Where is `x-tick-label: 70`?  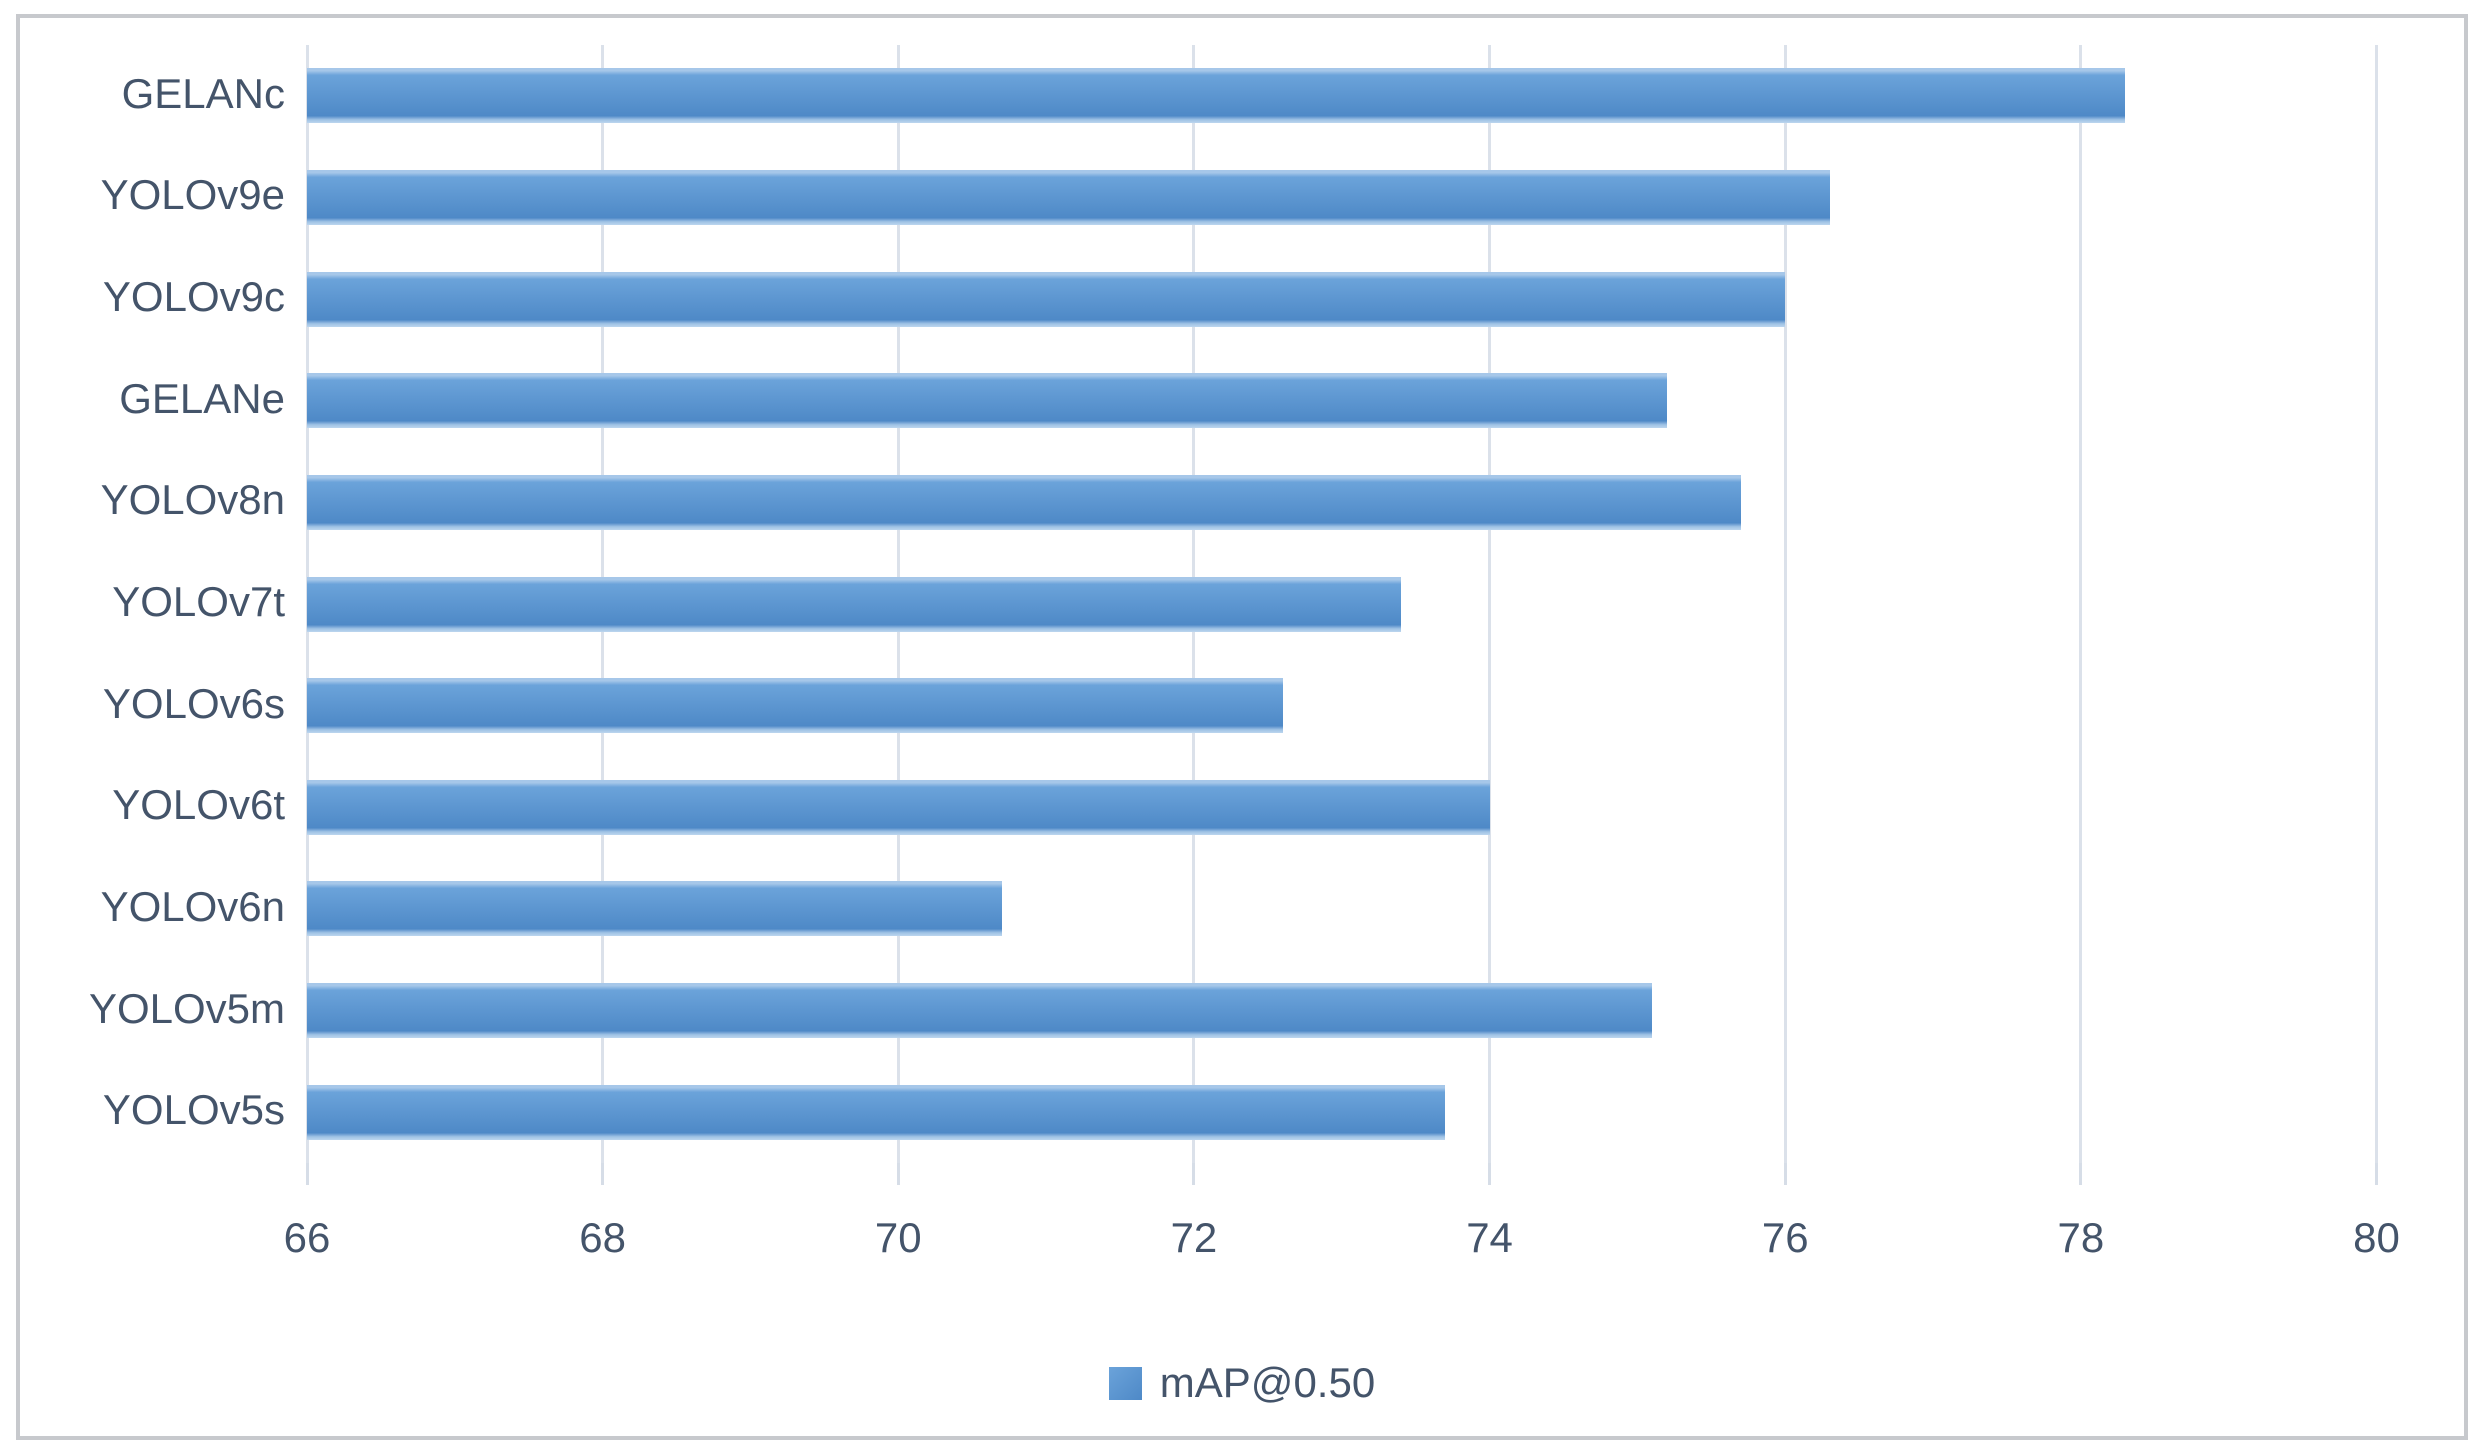 x-tick-label: 70 is located at coordinates (898, 1237).